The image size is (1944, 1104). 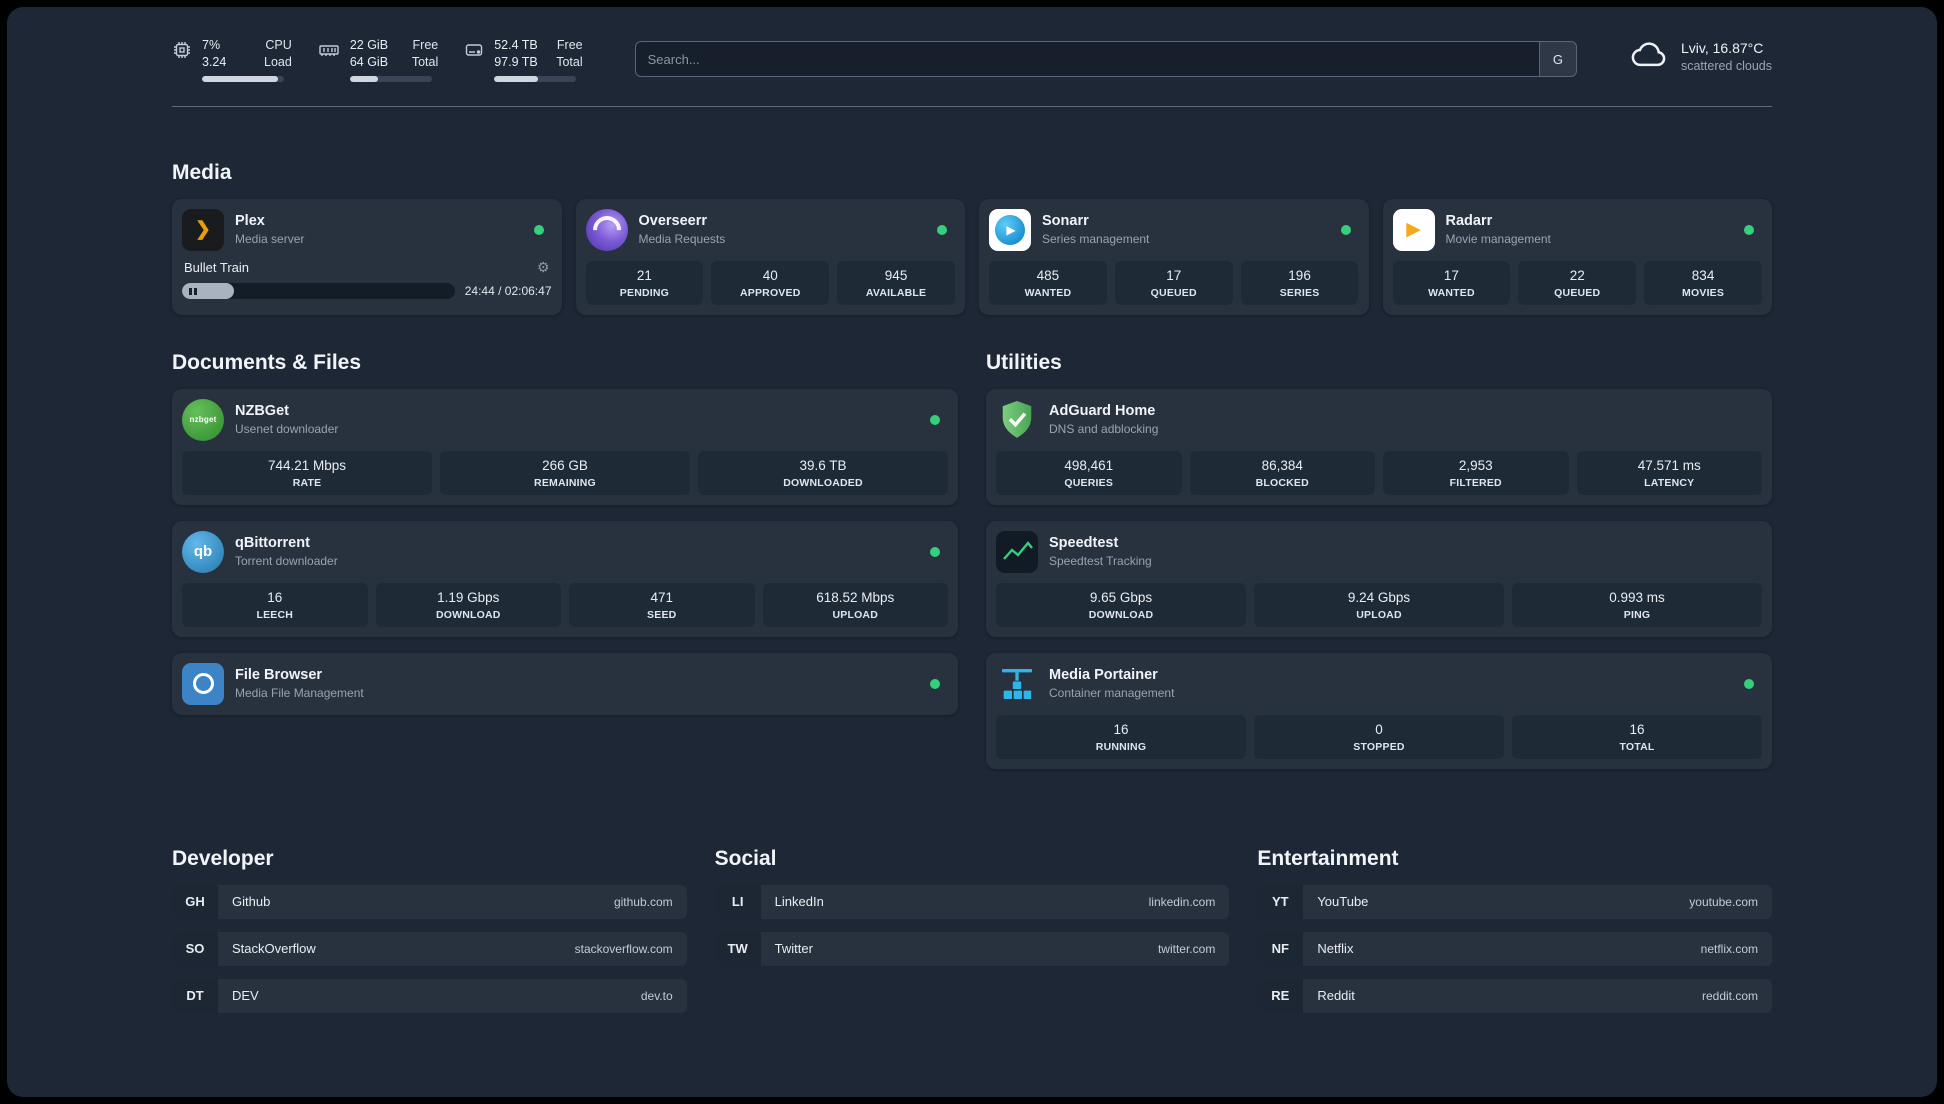 I want to click on stat-tile-latency: 47.571 ms LATENCY, so click(x=1669, y=472).